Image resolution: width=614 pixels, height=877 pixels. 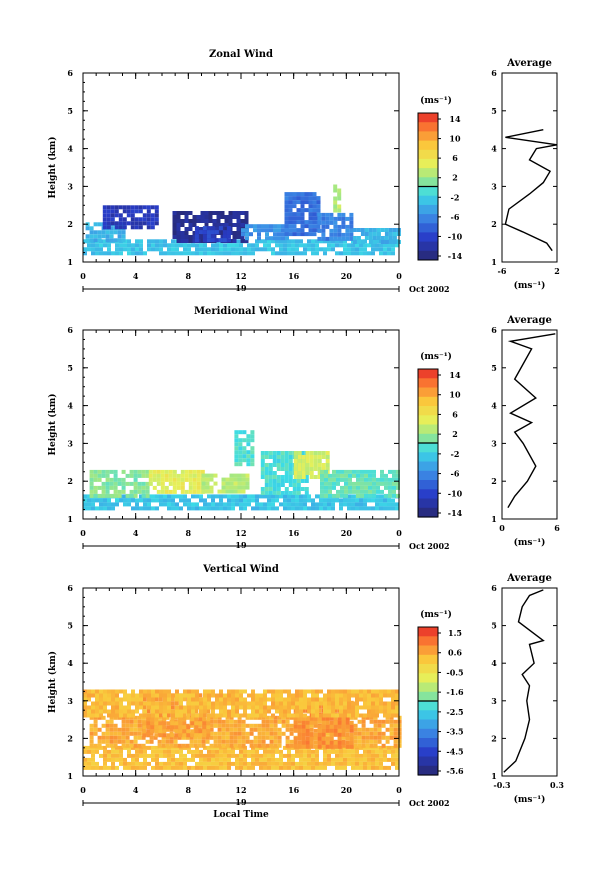 I want to click on y-axis-label: Height (km), so click(x=52, y=167).